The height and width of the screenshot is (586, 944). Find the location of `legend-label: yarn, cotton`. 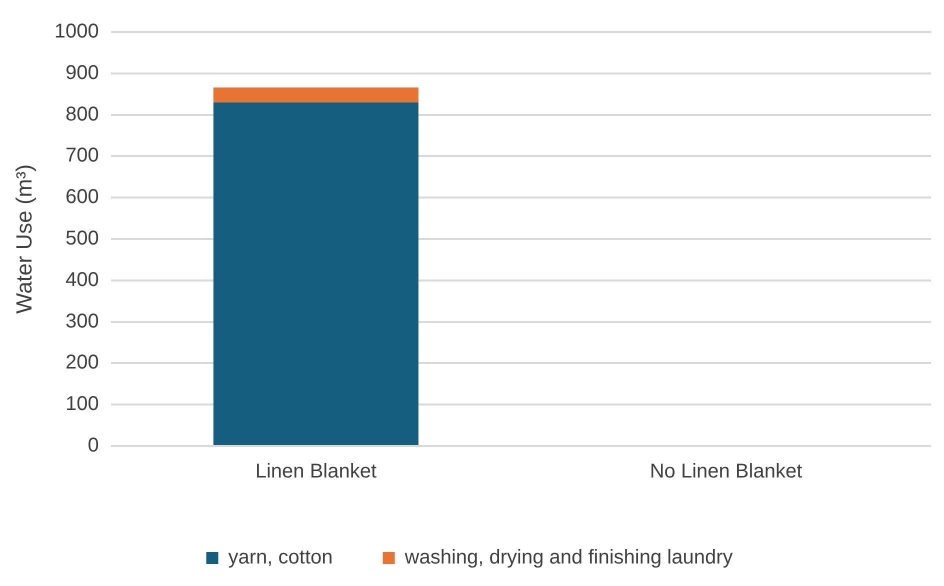

legend-label: yarn, cotton is located at coordinates (280, 557).